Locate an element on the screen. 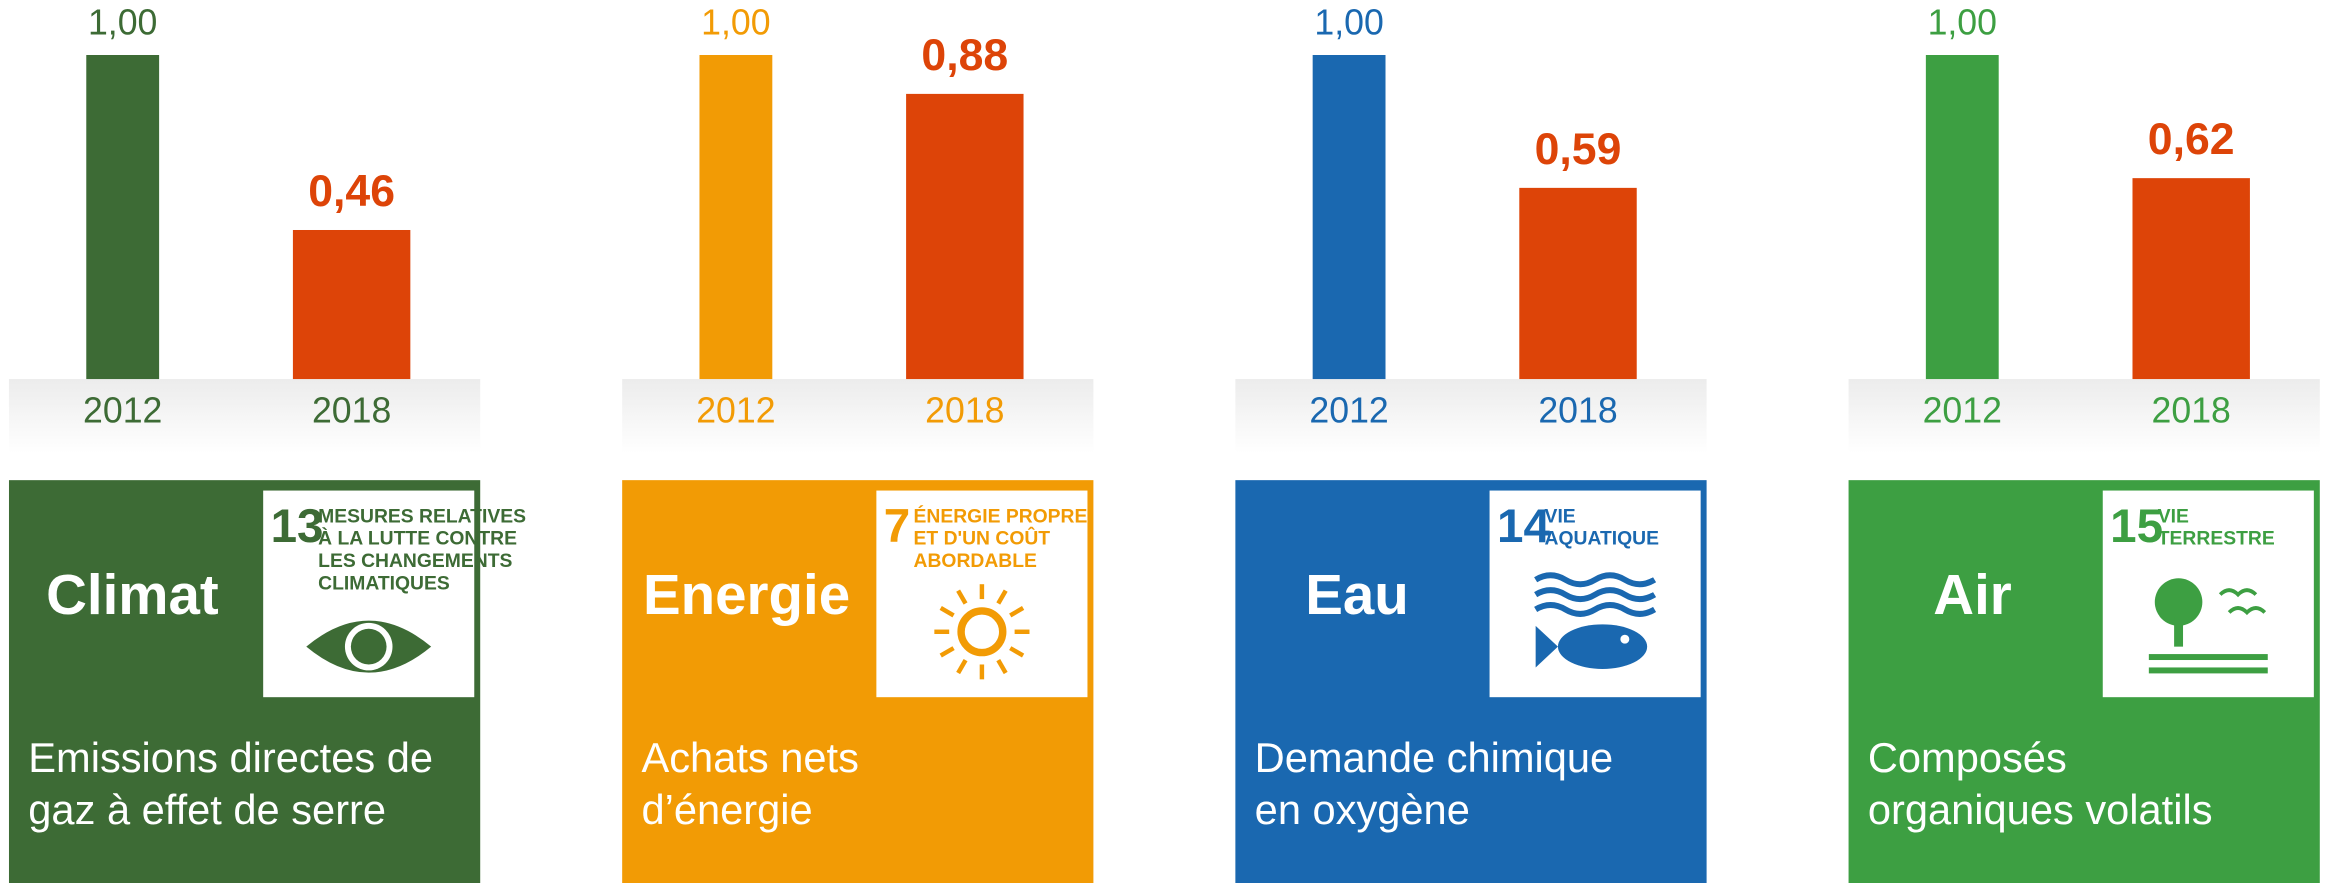  sdg-label: AQUATIQUE is located at coordinates (1602, 539).